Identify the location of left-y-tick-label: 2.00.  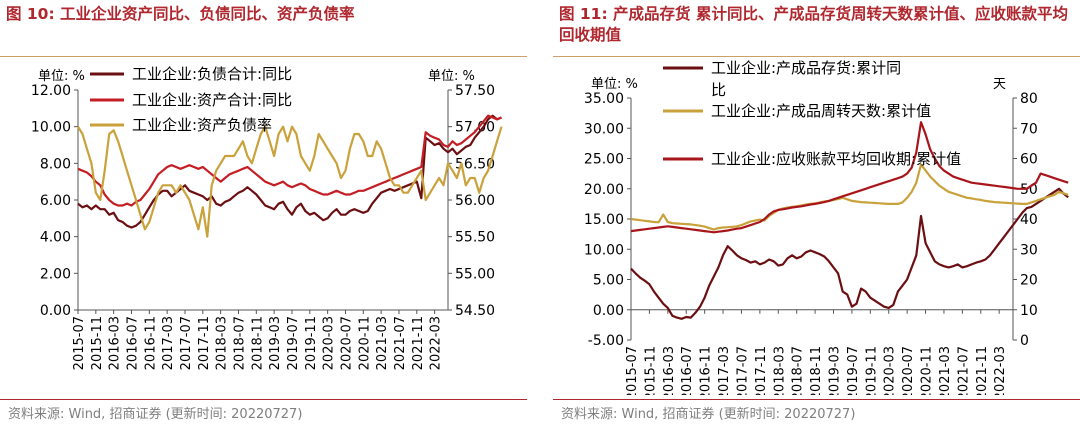
(55, 274).